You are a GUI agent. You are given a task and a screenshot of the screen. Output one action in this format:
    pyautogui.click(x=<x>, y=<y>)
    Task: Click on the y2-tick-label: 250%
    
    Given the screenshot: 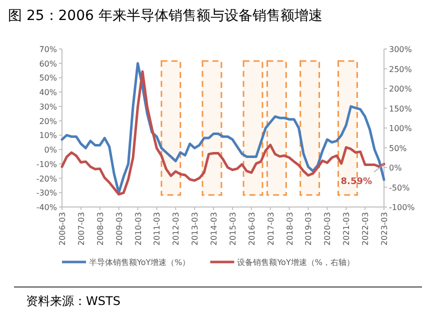 What is the action you would take?
    pyautogui.click(x=400, y=69)
    